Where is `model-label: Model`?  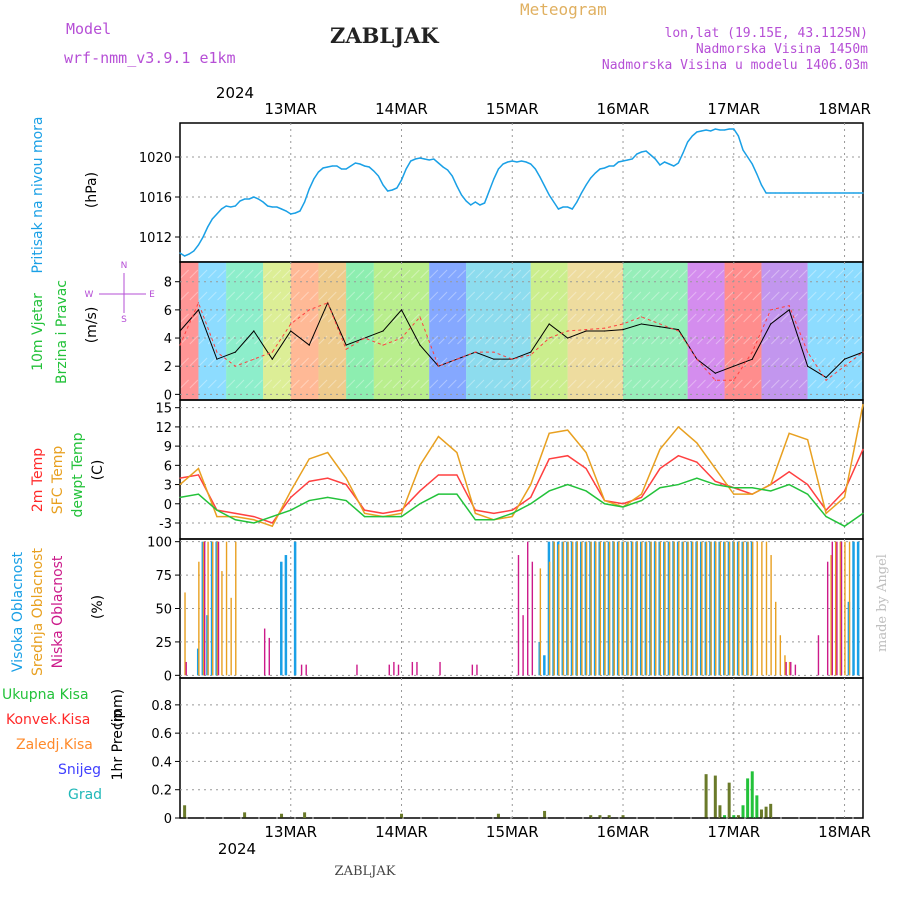
model-label: Model is located at coordinates (88, 29).